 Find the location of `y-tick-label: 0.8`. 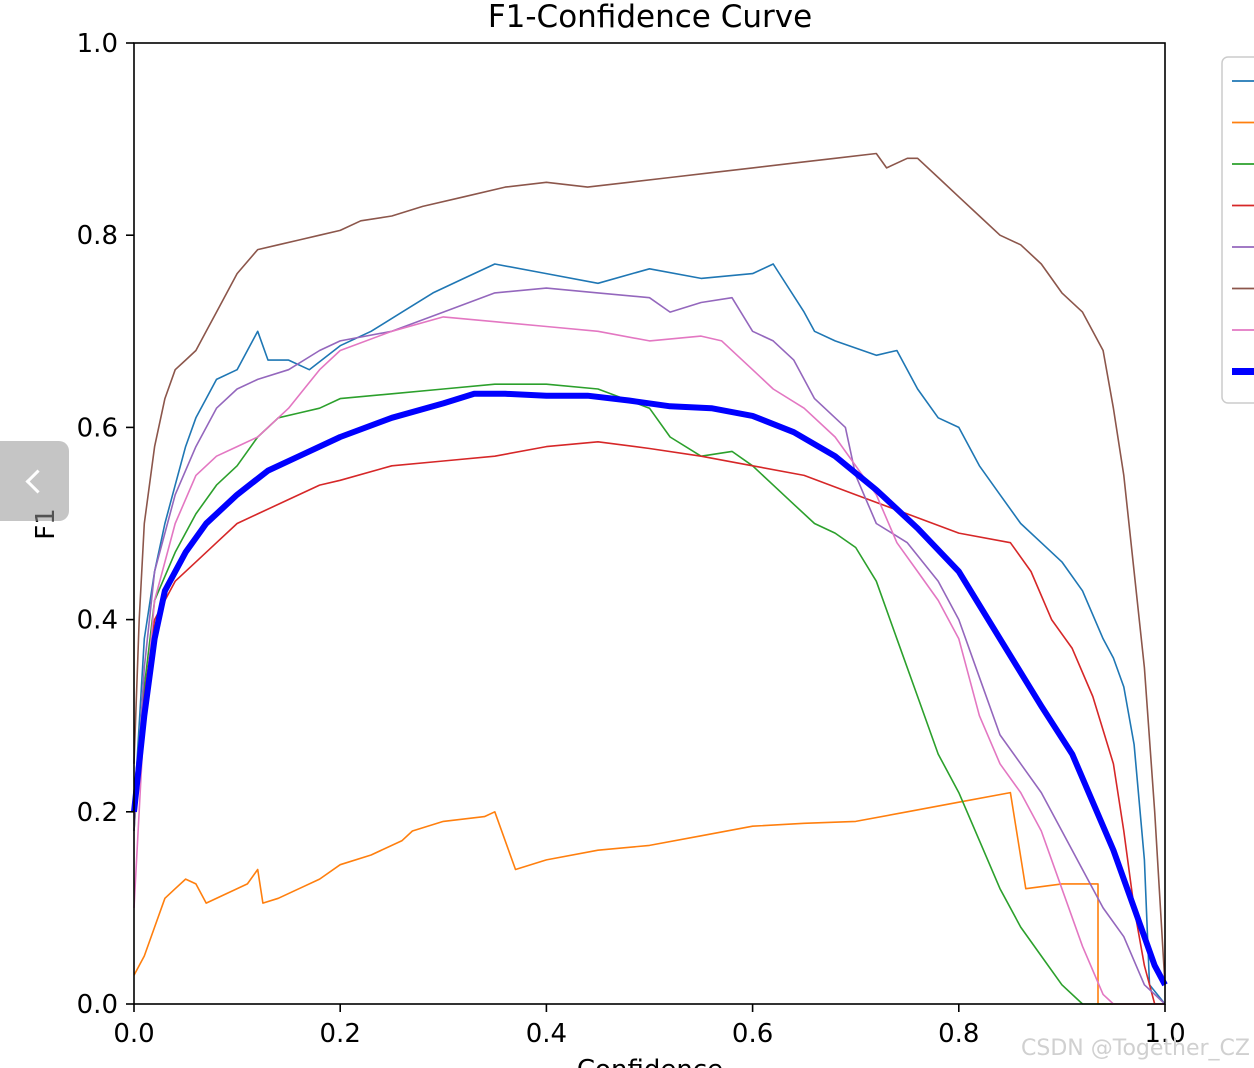

y-tick-label: 0.8 is located at coordinates (97, 236).